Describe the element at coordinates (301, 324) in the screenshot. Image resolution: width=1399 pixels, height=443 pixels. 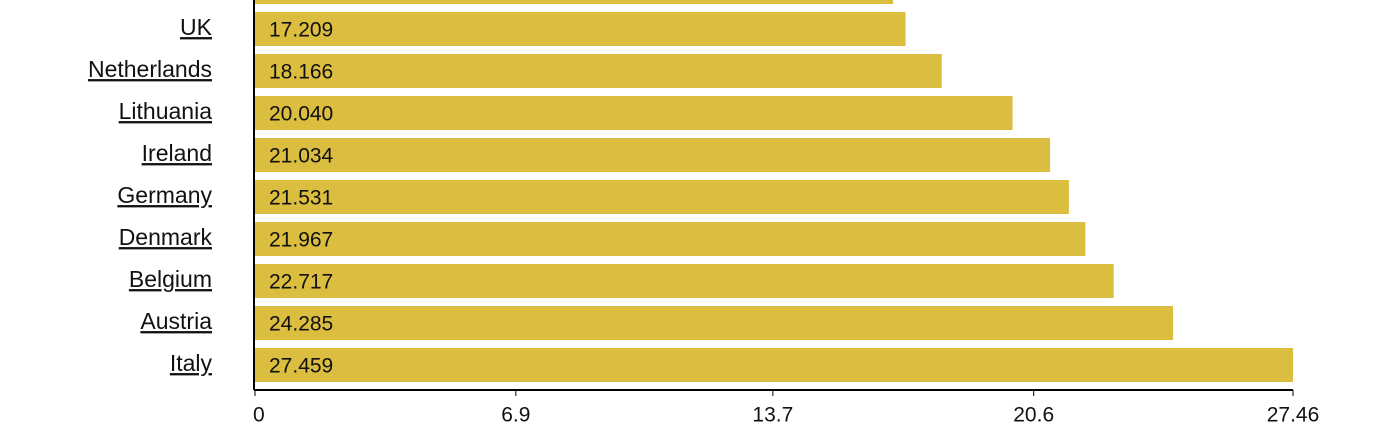
I see `value-label: 24.285` at that location.